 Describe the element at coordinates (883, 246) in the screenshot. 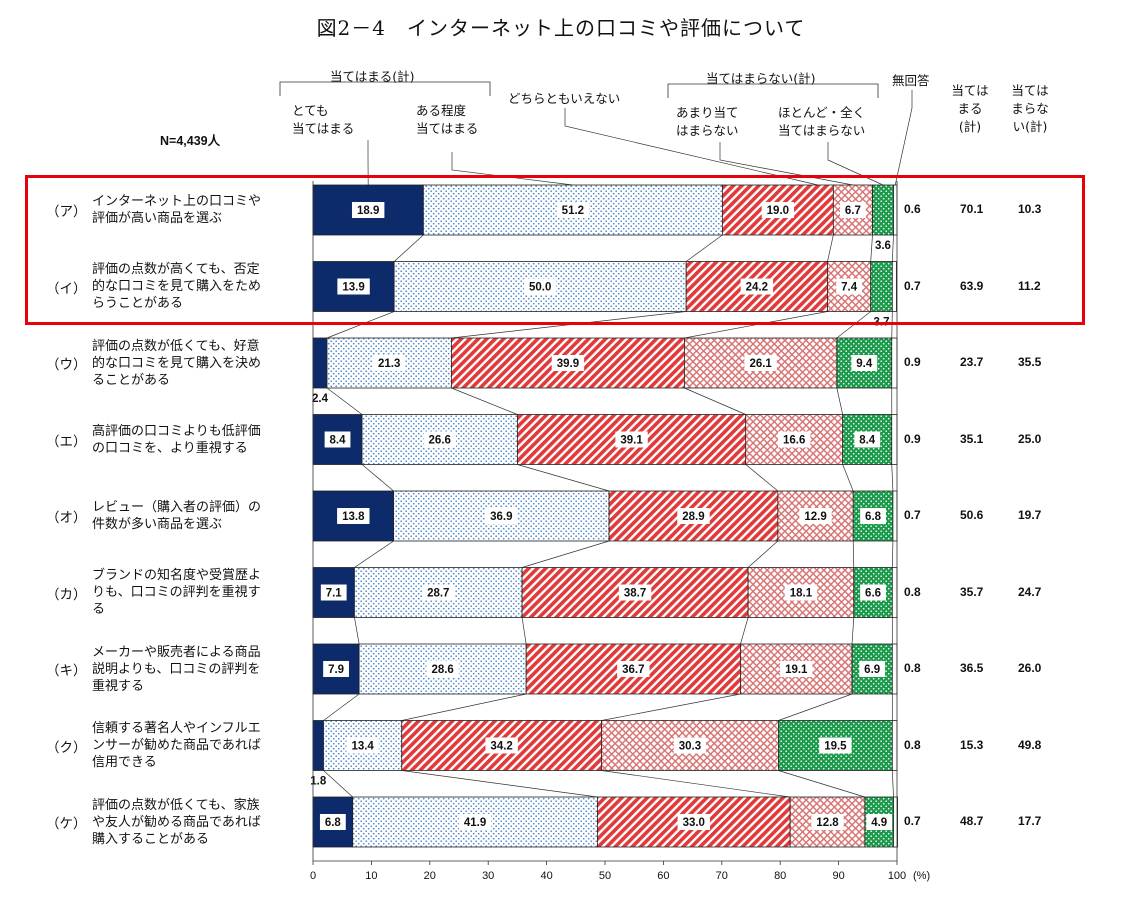

I see `value-label-outside: 3.6` at that location.